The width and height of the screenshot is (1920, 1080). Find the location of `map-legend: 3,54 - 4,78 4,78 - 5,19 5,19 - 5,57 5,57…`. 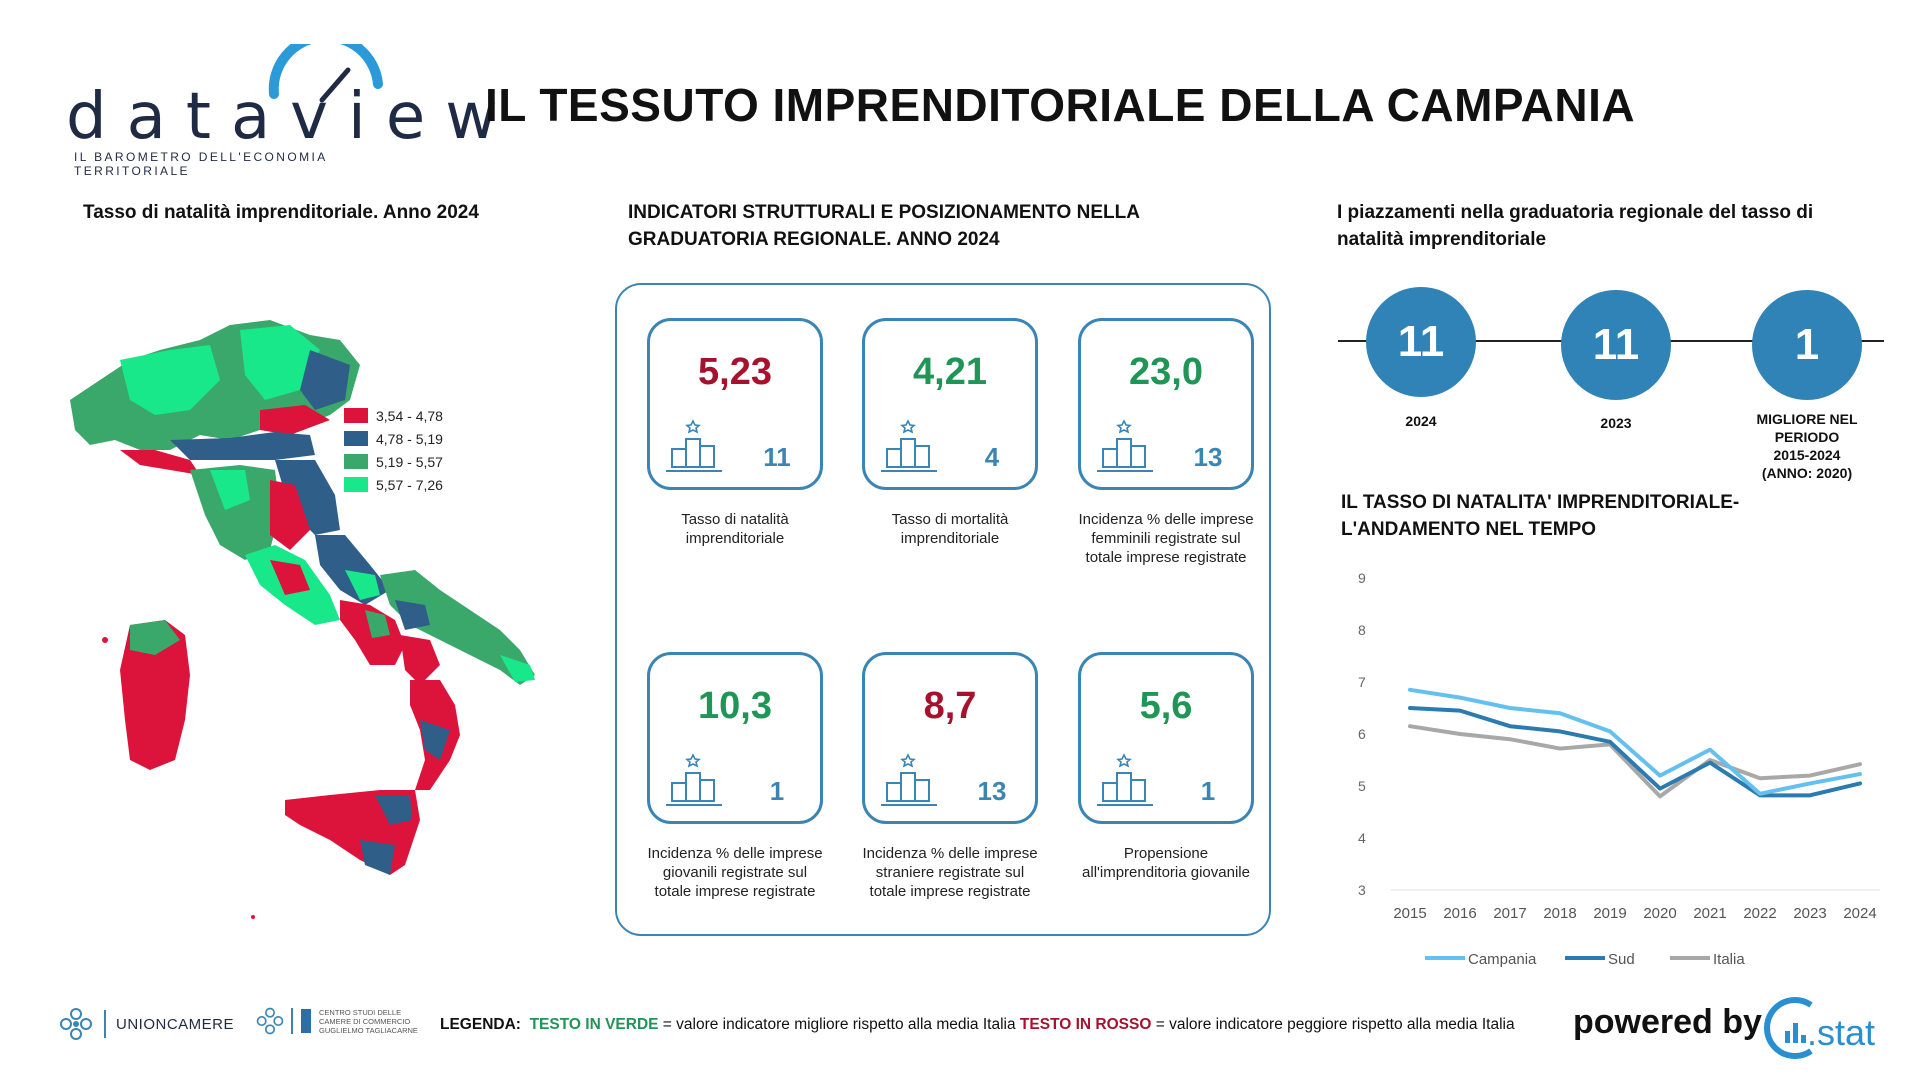

map-legend: 3,54 - 4,78 4,78 - 5,19 5,19 - 5,57 5,57… is located at coordinates (393, 450).